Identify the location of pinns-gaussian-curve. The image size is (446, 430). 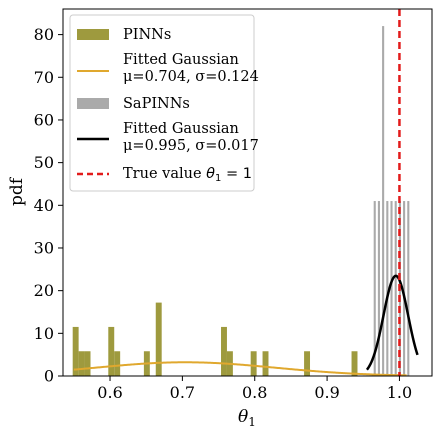
(240, 368).